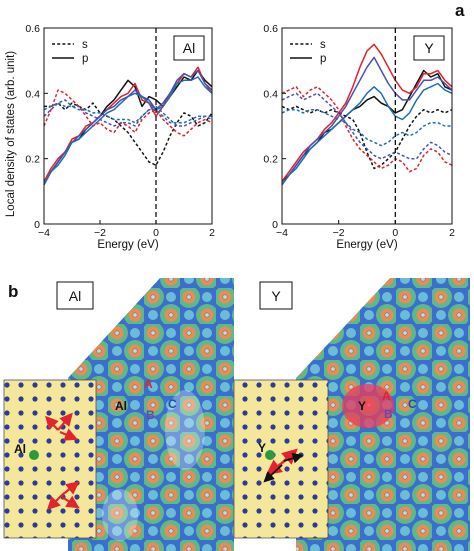  I want to click on element-box: Al, so click(189, 48).